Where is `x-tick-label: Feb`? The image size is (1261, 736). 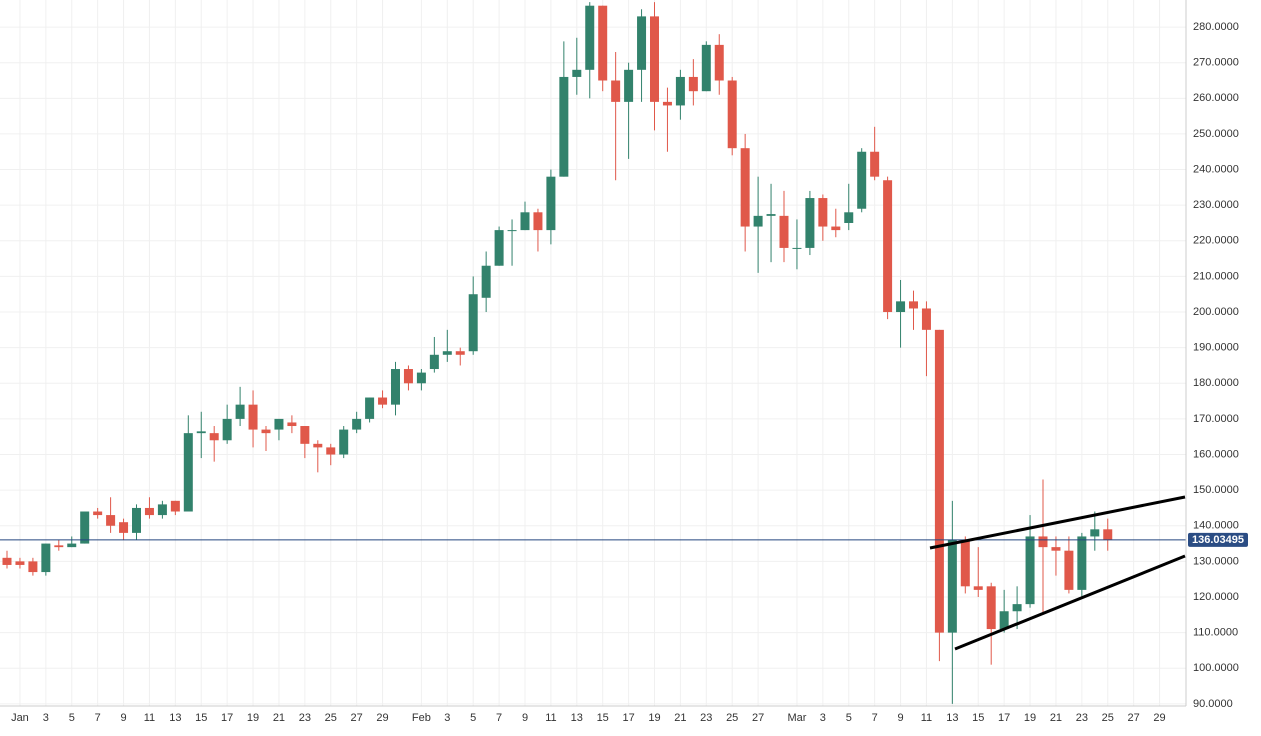 x-tick-label: Feb is located at coordinates (421, 718).